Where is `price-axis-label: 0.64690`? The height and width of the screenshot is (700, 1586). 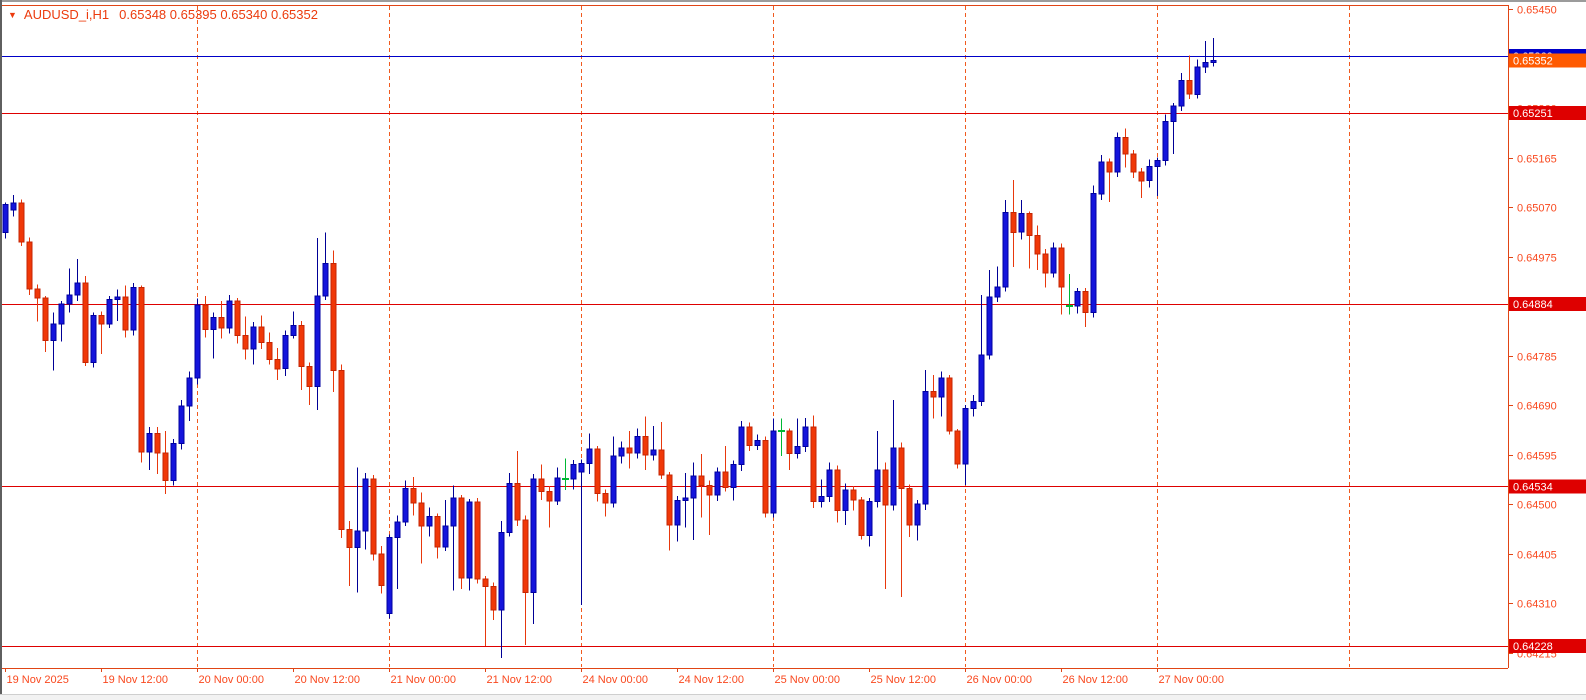 price-axis-label: 0.64690 is located at coordinates (1537, 407).